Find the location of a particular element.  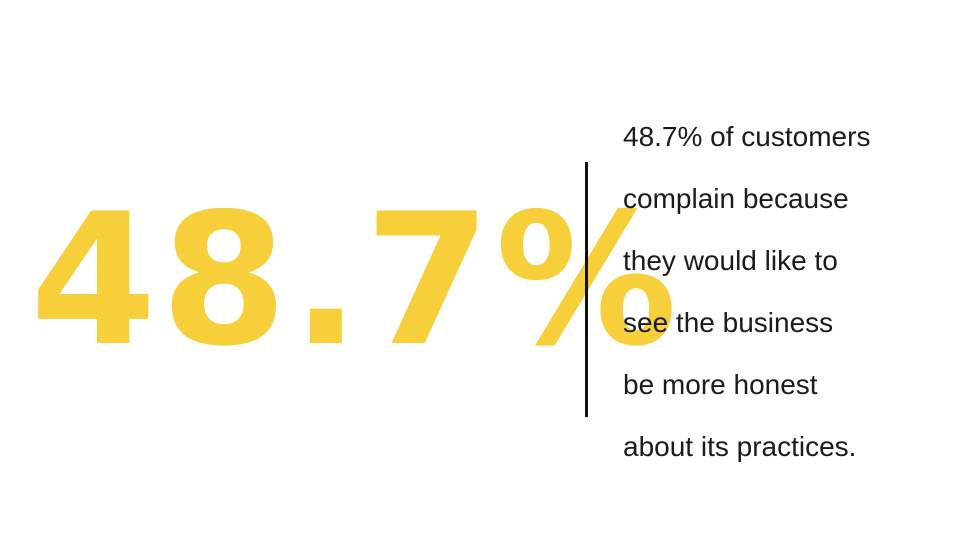

vertical-divider is located at coordinates (586, 289).